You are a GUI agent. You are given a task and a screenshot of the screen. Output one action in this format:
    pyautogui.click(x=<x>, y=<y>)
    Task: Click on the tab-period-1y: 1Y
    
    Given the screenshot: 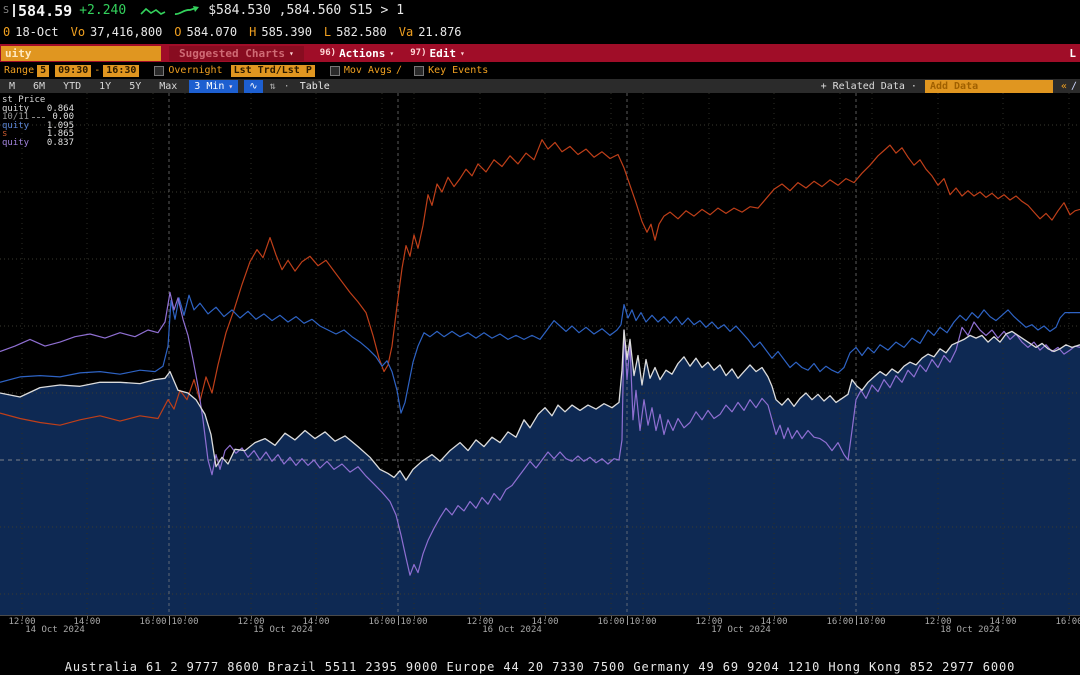 What is the action you would take?
    pyautogui.click(x=105, y=86)
    